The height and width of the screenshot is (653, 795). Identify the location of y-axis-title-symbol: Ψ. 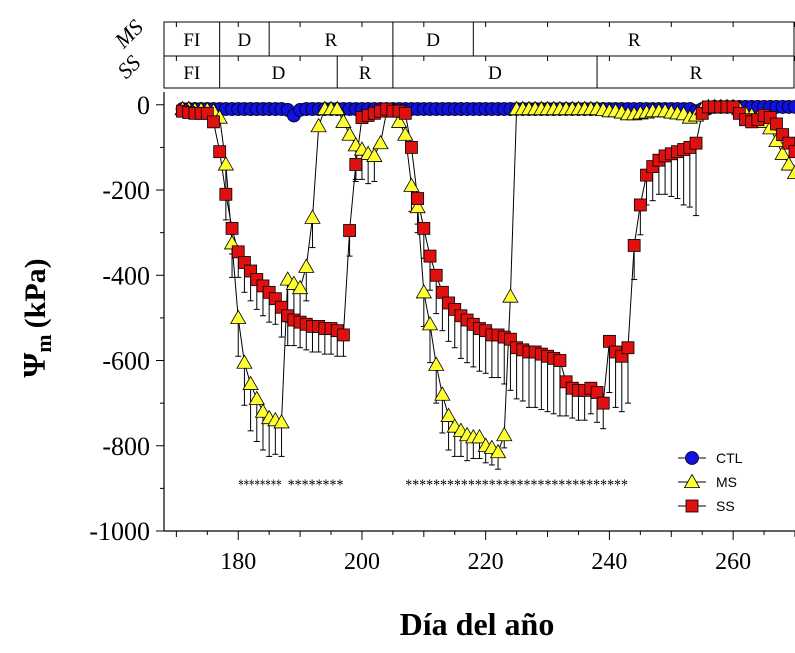
(34, 365).